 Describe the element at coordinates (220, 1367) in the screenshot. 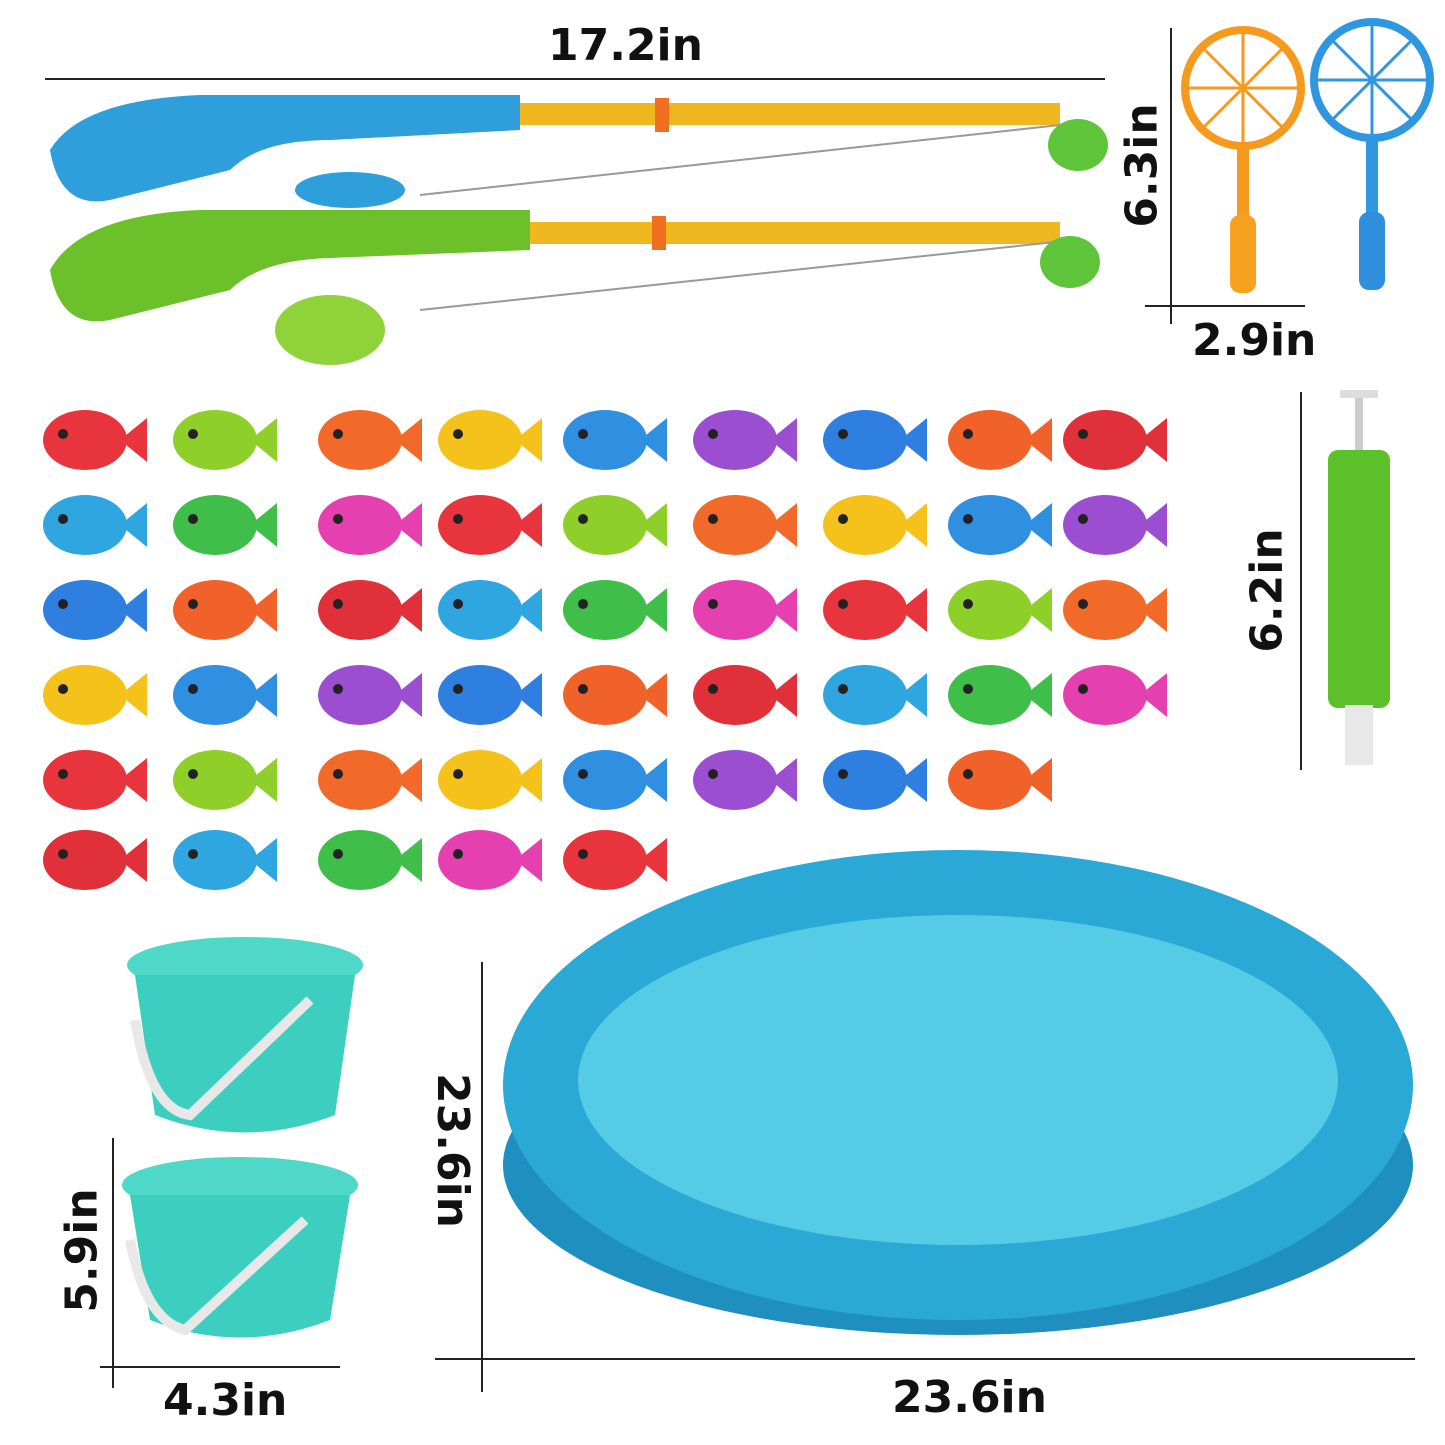

I see `bucket-width-line` at that location.